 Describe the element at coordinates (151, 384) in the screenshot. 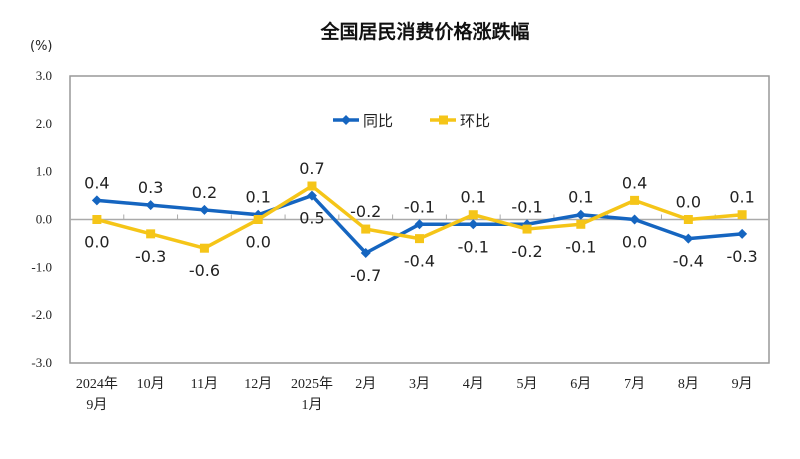

I see `x-tick-label: 10月` at that location.